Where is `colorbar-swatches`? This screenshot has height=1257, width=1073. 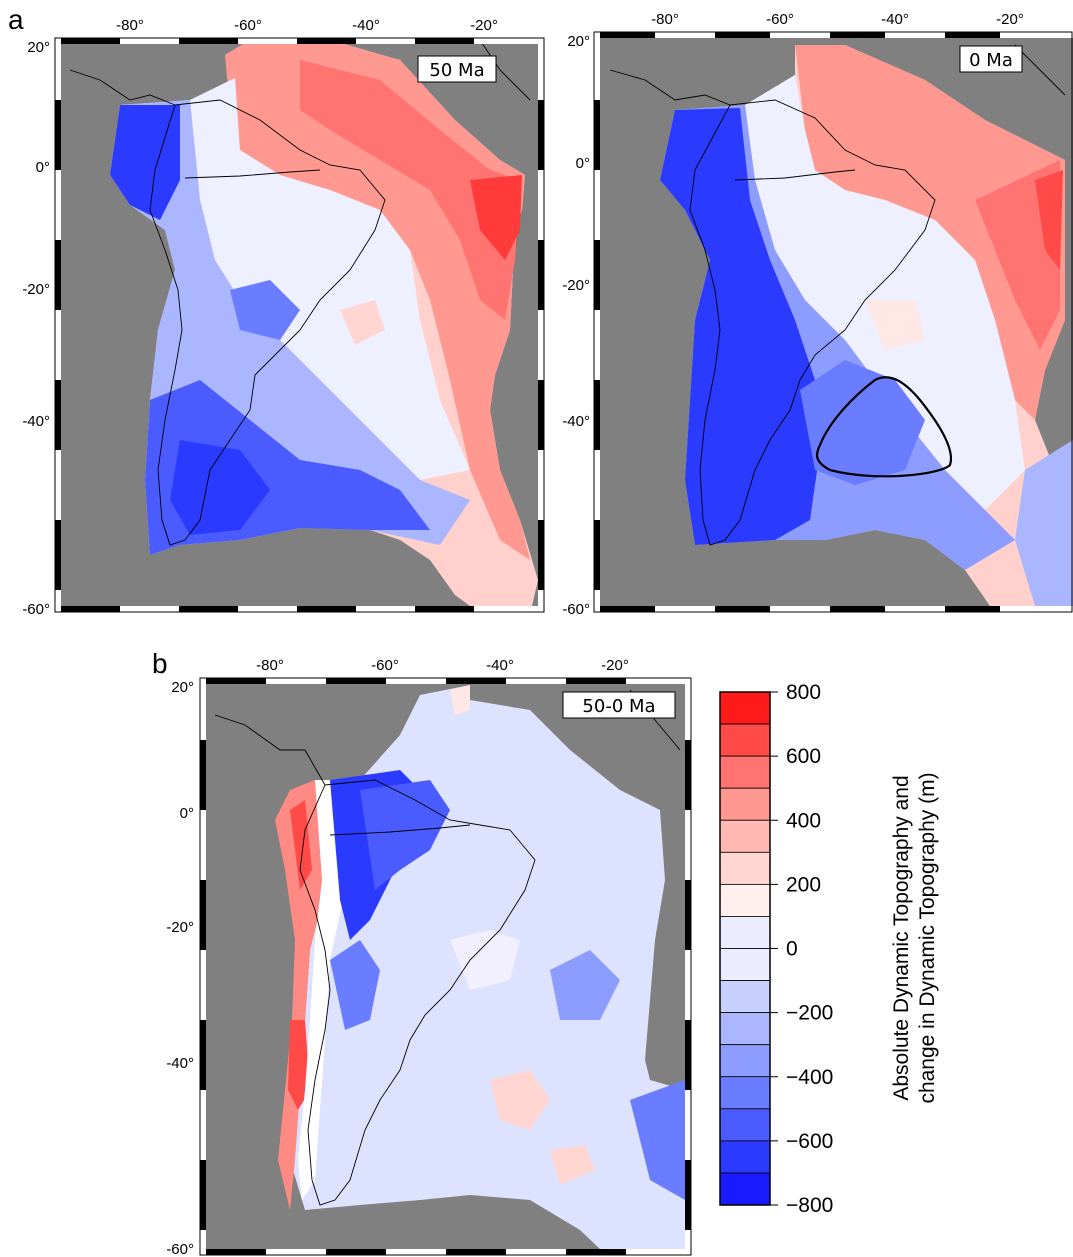
colorbar-swatches is located at coordinates (745, 948).